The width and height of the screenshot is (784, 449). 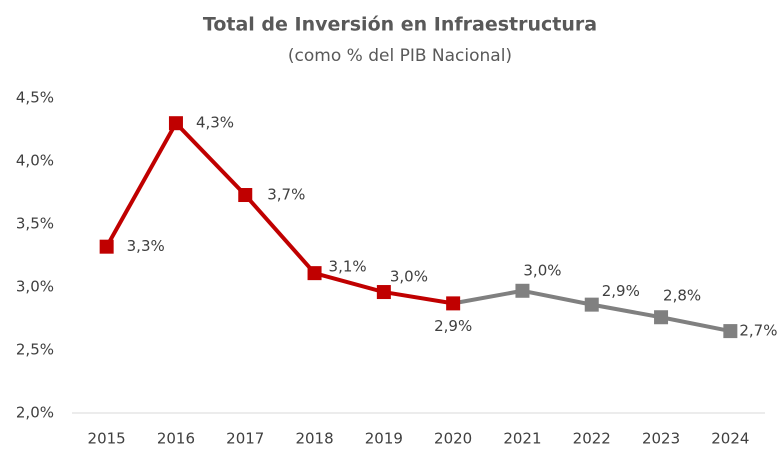 What do you see at coordinates (35, 413) in the screenshot?
I see `y-tick-label: 2,0%` at bounding box center [35, 413].